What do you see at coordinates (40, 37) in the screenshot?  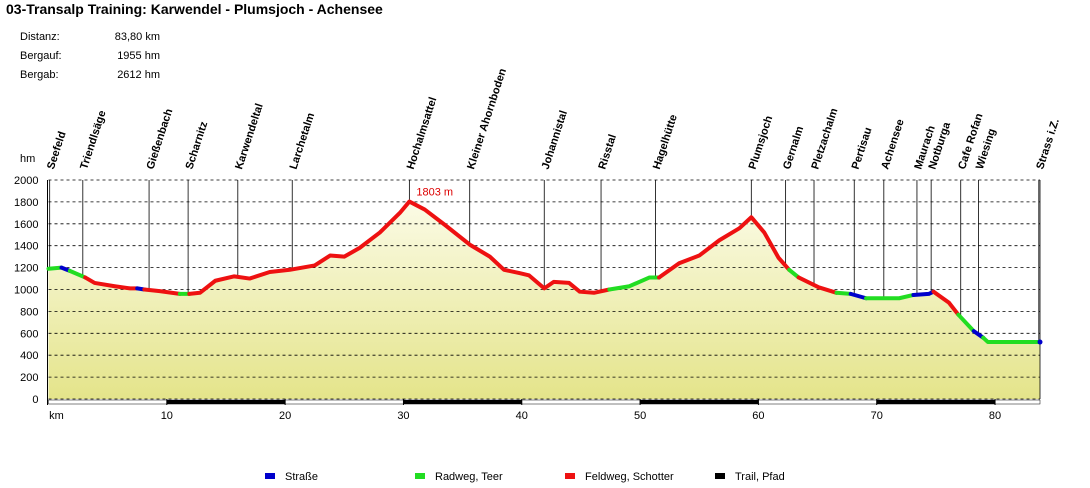 I see `stat-label: Distanz:` at bounding box center [40, 37].